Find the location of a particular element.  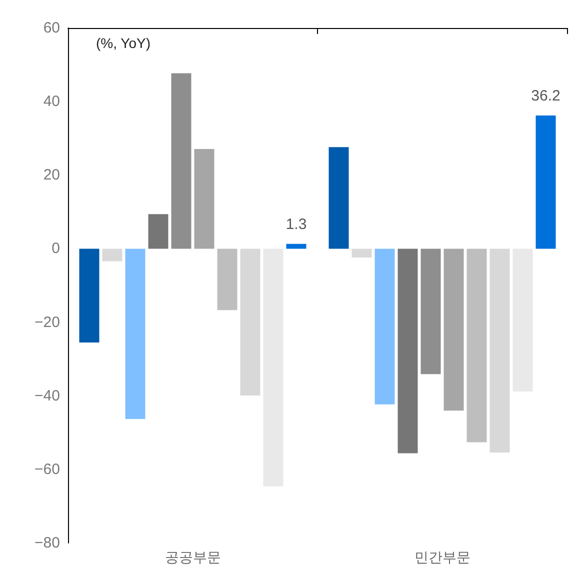

y-tick-label: −60 is located at coordinates (47, 469).